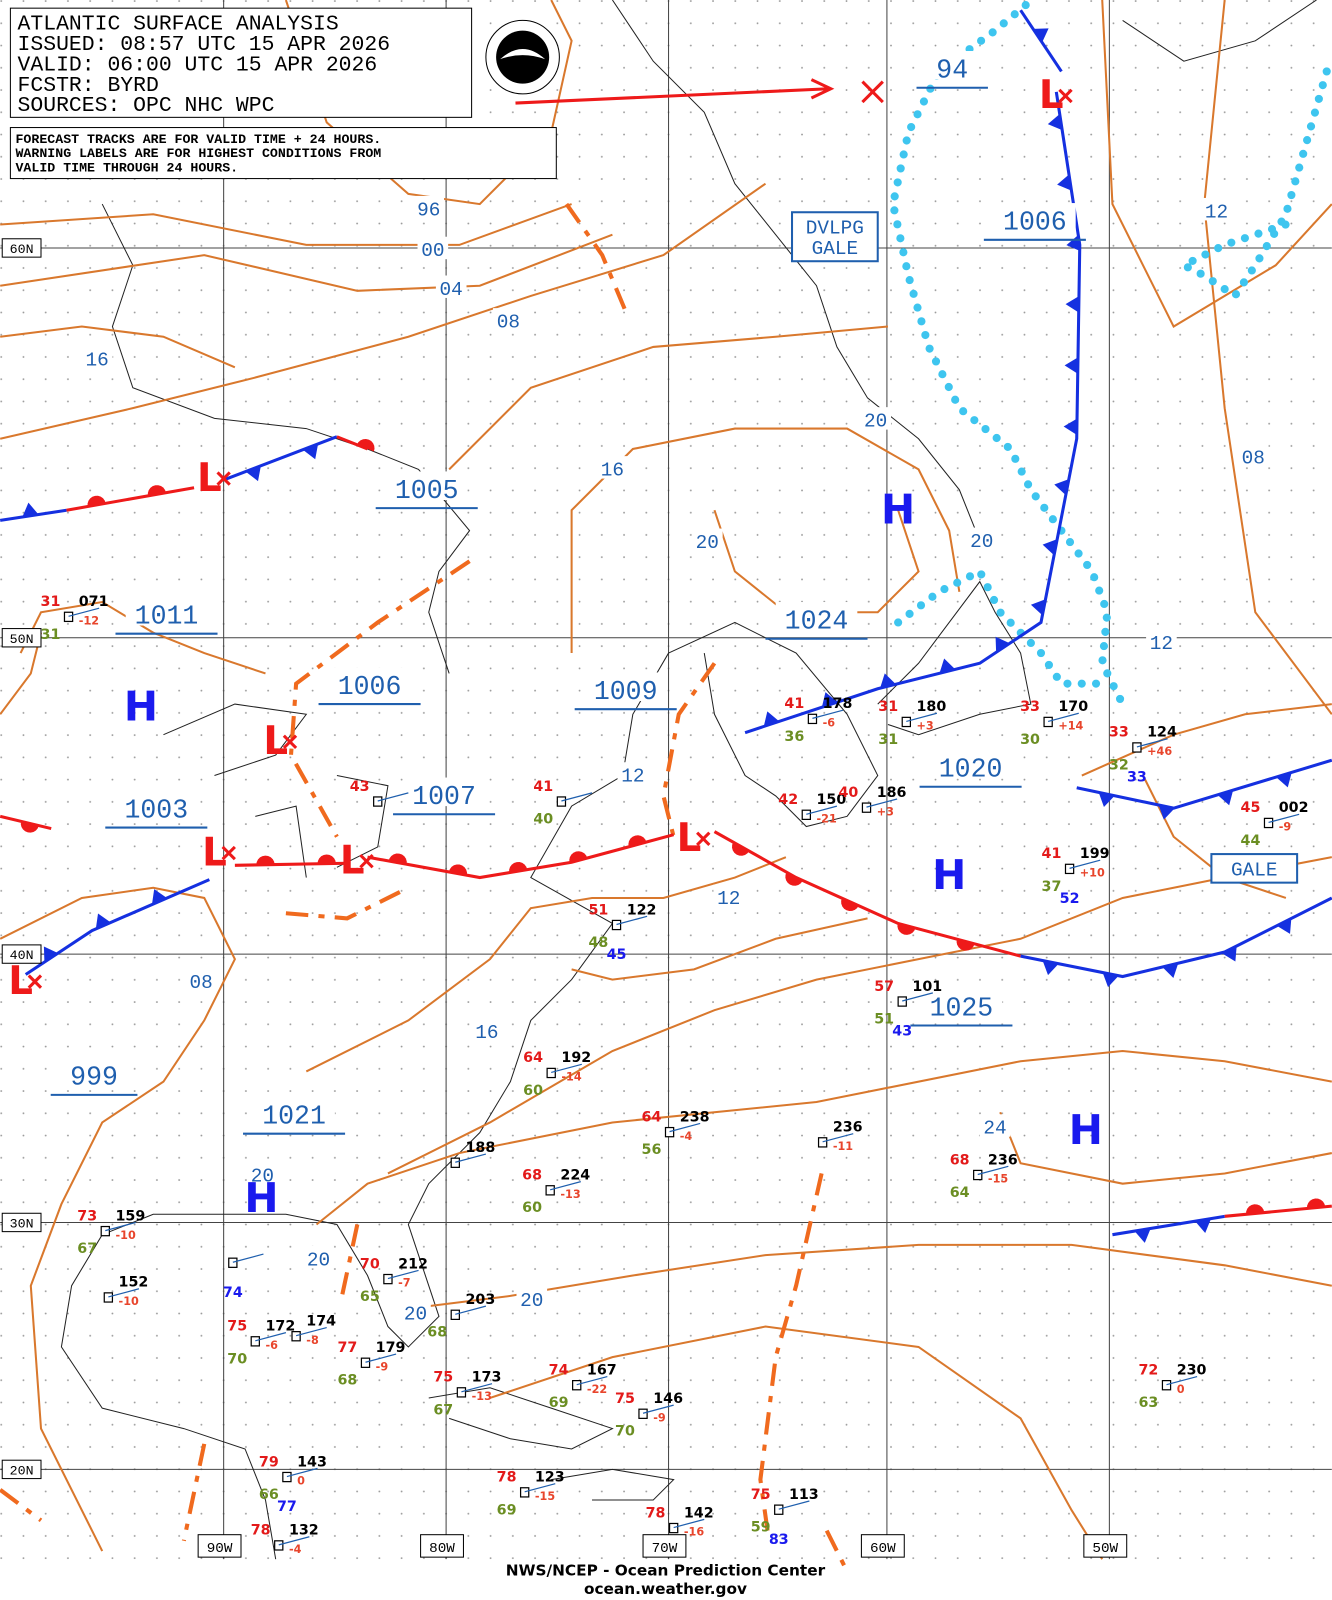  What do you see at coordinates (835, 249) in the screenshot?
I see `warning-label: GALE` at bounding box center [835, 249].